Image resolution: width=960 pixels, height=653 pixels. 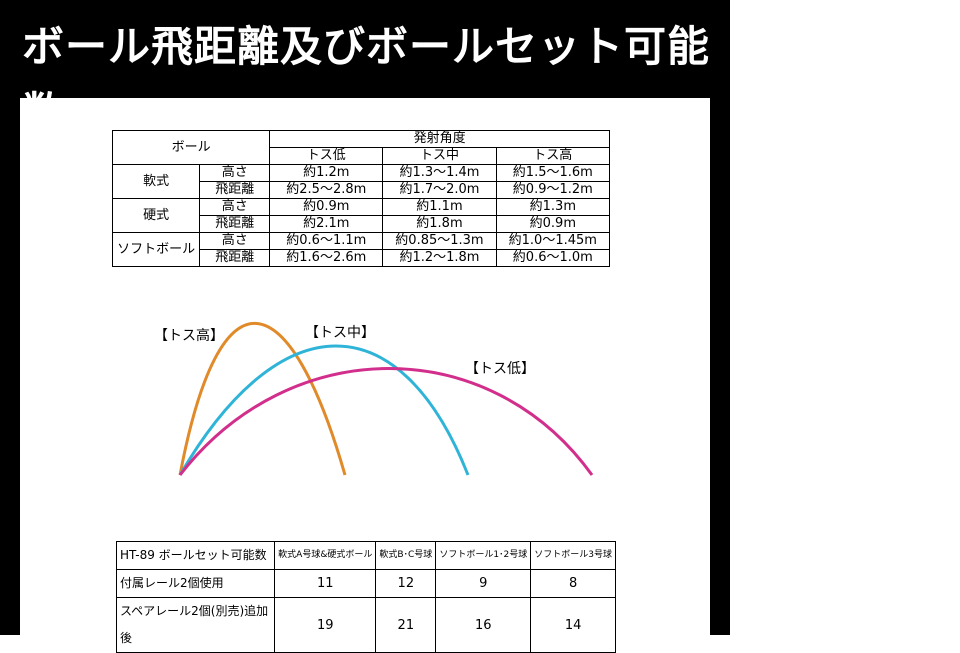 What do you see at coordinates (439, 224) in the screenshot?
I see `table-cell: 約1.8m` at bounding box center [439, 224].